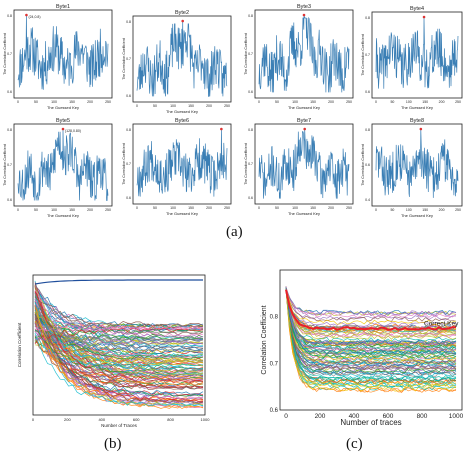 The width and height of the screenshot is (474, 455). I want to click on peak-label: (128,0.80), so click(73, 131).